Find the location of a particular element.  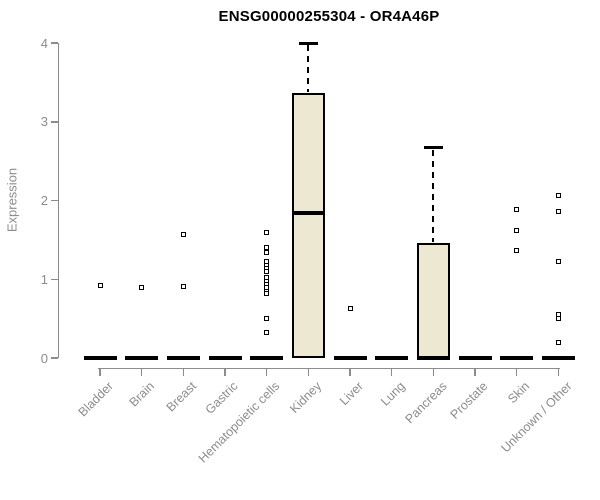

x-category-label: Liver is located at coordinates (351, 394).